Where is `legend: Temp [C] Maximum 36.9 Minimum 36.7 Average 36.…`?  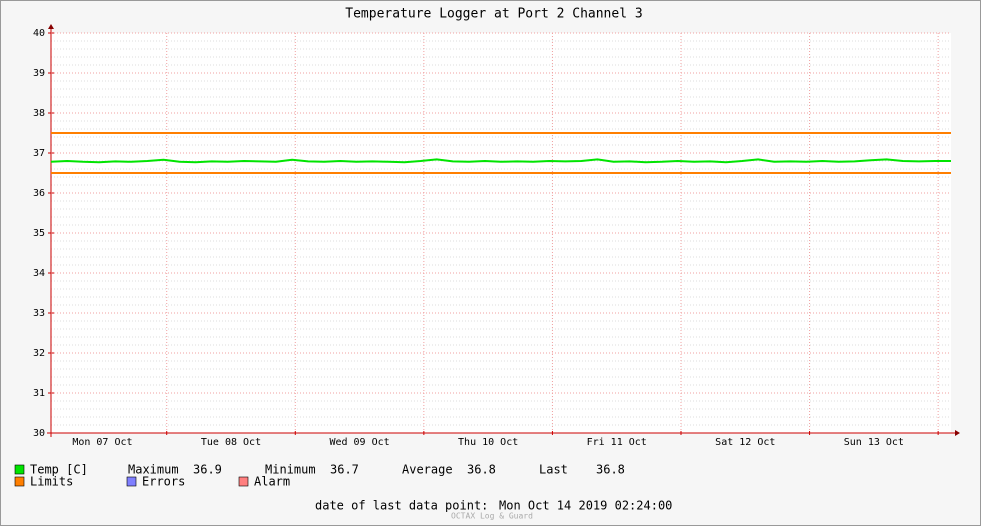
legend: Temp [C] Maximum 36.9 Minimum 36.7 Average 36.… is located at coordinates (319, 476).